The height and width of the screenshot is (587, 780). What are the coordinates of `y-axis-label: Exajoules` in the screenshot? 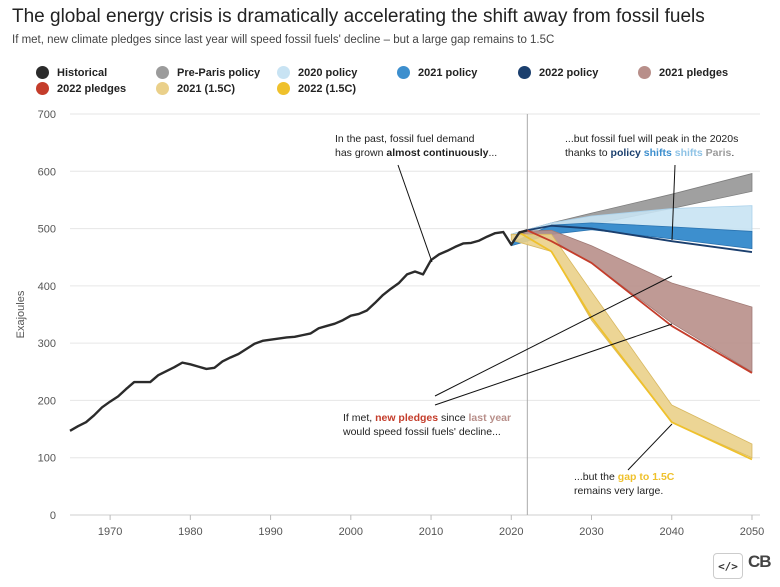 It's located at (21, 314).